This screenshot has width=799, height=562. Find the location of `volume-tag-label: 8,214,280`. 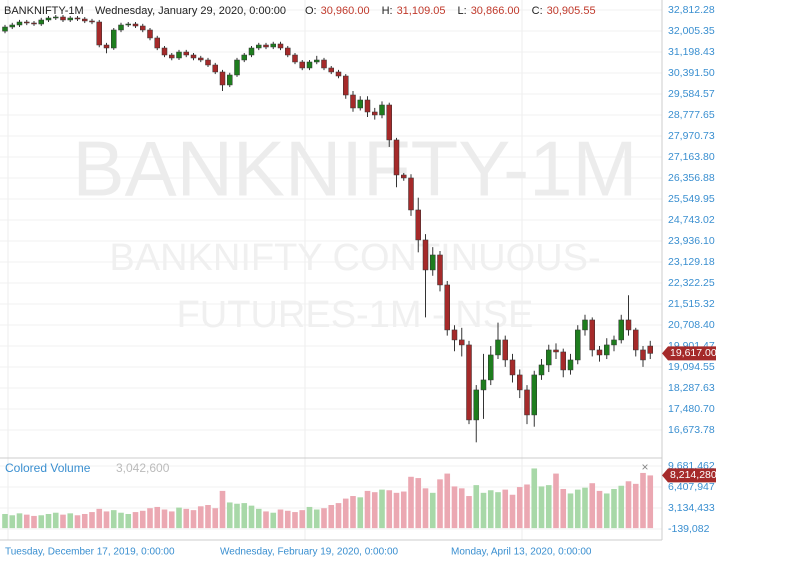

volume-tag-label: 8,214,280 is located at coordinates (693, 475).